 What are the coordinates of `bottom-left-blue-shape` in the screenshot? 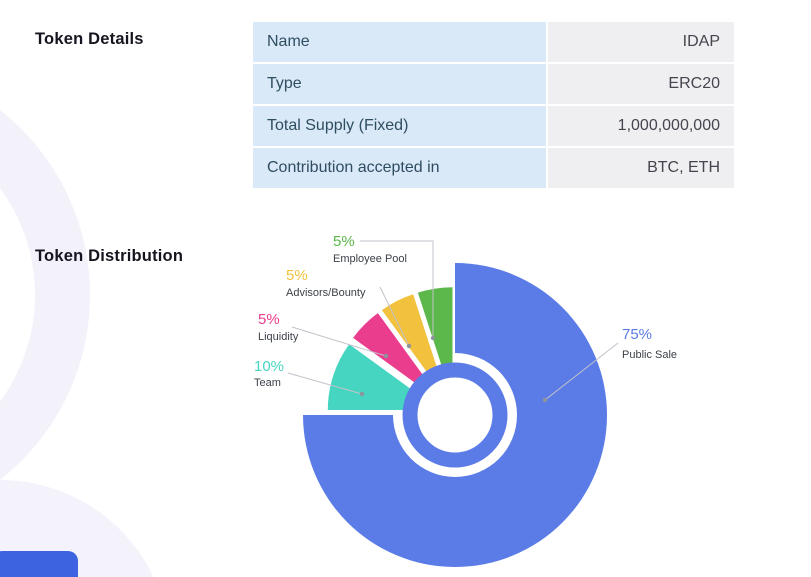 It's located at (39, 564).